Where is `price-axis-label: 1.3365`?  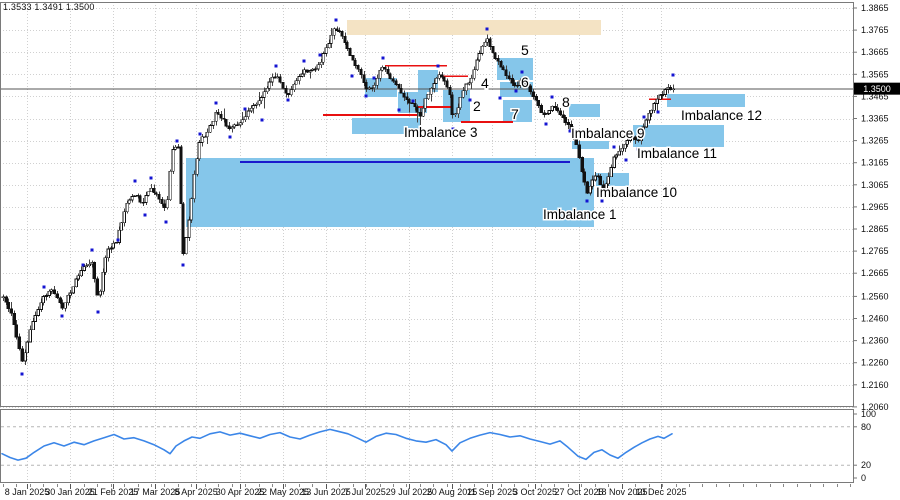 price-axis-label: 1.3365 is located at coordinates (875, 119).